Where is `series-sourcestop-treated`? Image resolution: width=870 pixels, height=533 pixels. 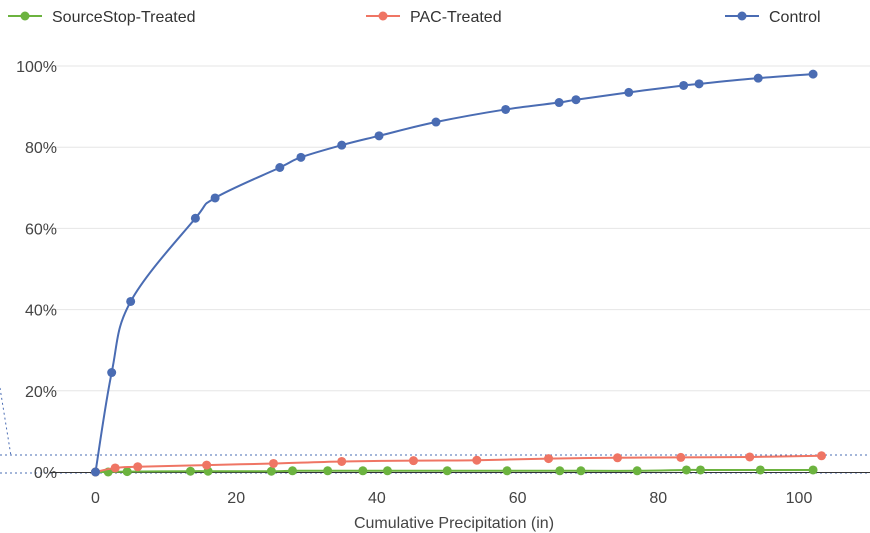 series-sourcestop-treated is located at coordinates (454, 471).